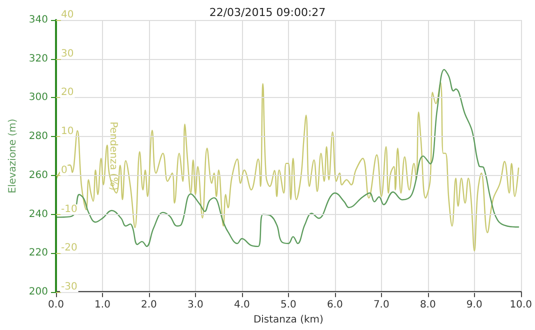 This screenshot has height=330, width=535. Describe the element at coordinates (69, 287) in the screenshot. I see `y2-tick-label: -30` at that location.